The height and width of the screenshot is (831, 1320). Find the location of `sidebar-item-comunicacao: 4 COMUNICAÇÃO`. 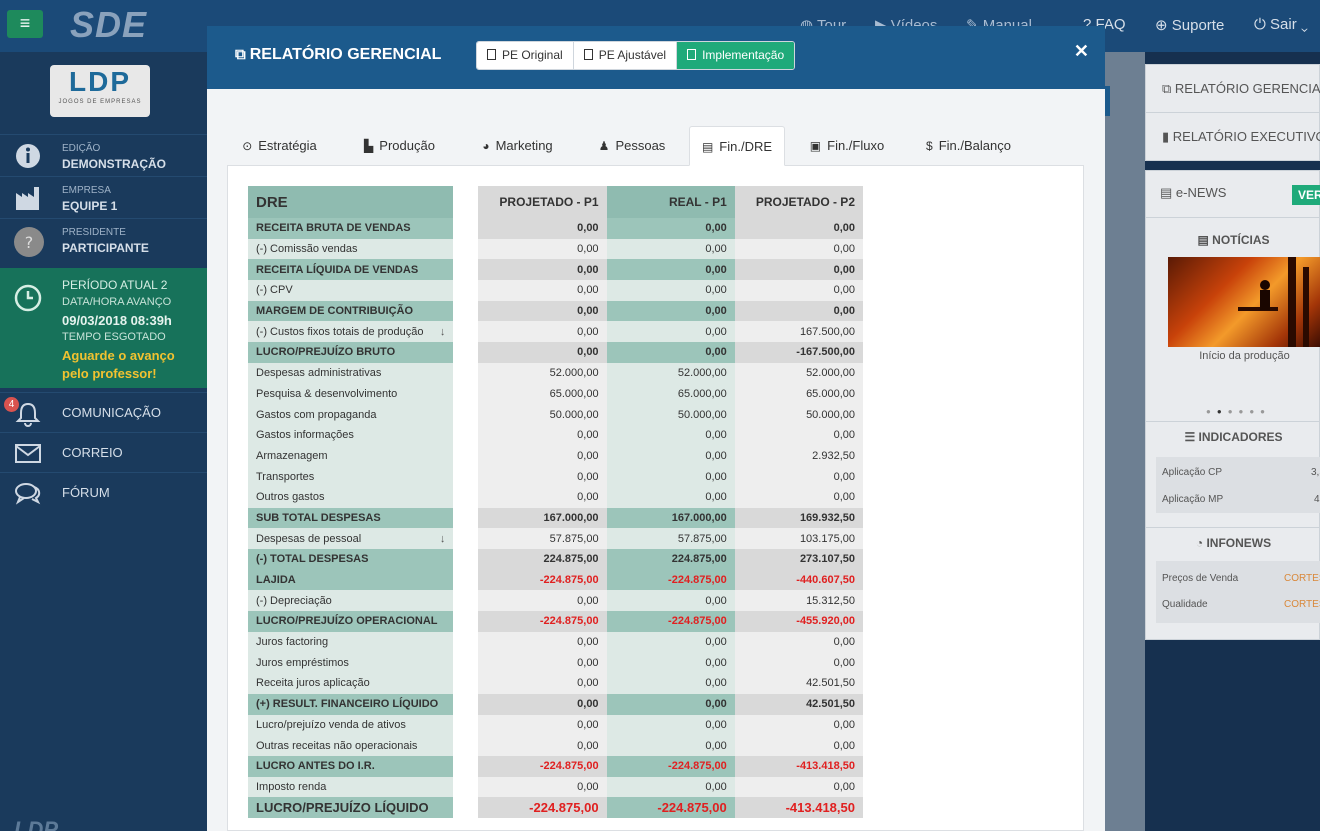

sidebar-item-comunicacao: 4 COMUNICAÇÃO is located at coordinates (103, 412).